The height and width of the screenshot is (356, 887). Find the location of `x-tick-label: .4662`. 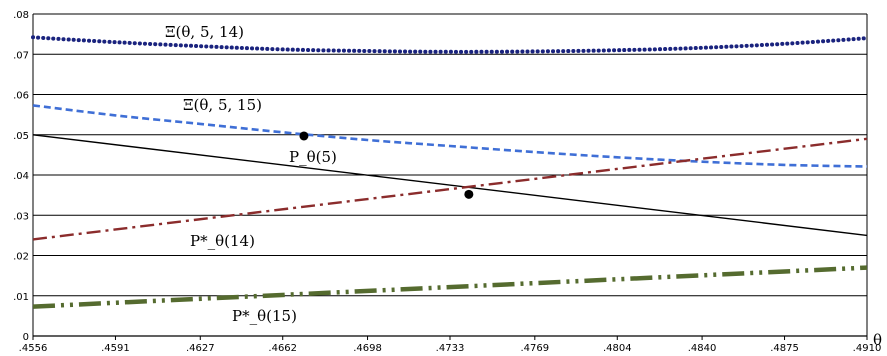

x-tick-label: .4662 is located at coordinates (282, 348).